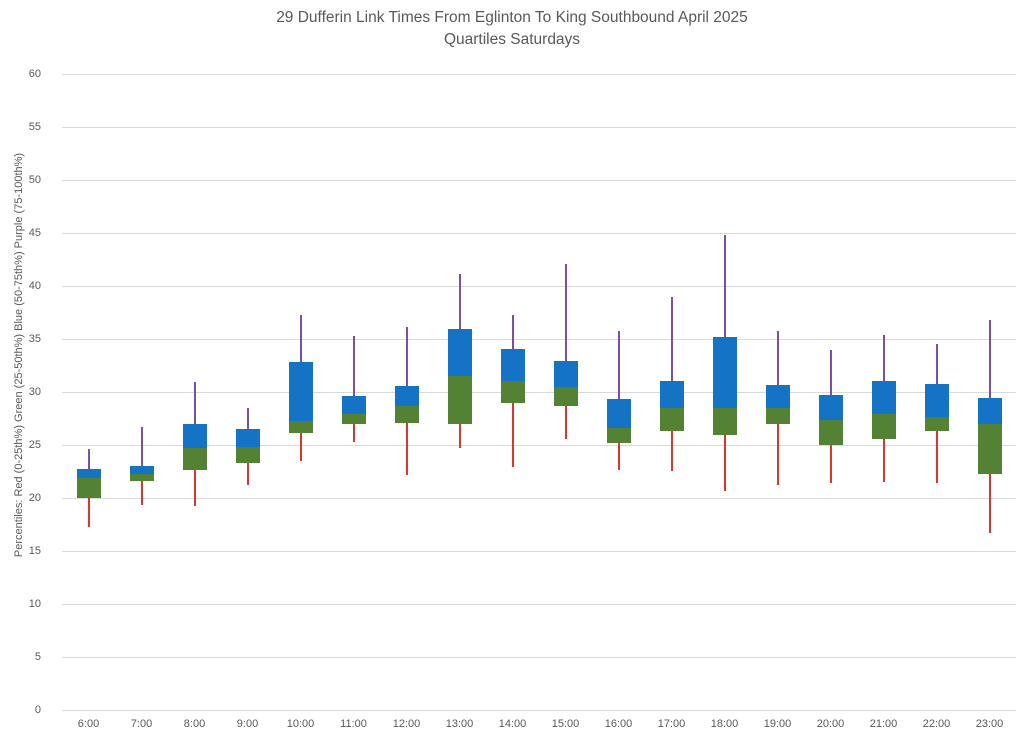  What do you see at coordinates (883, 724) in the screenshot?
I see `x-tick-label: 21:00` at bounding box center [883, 724].